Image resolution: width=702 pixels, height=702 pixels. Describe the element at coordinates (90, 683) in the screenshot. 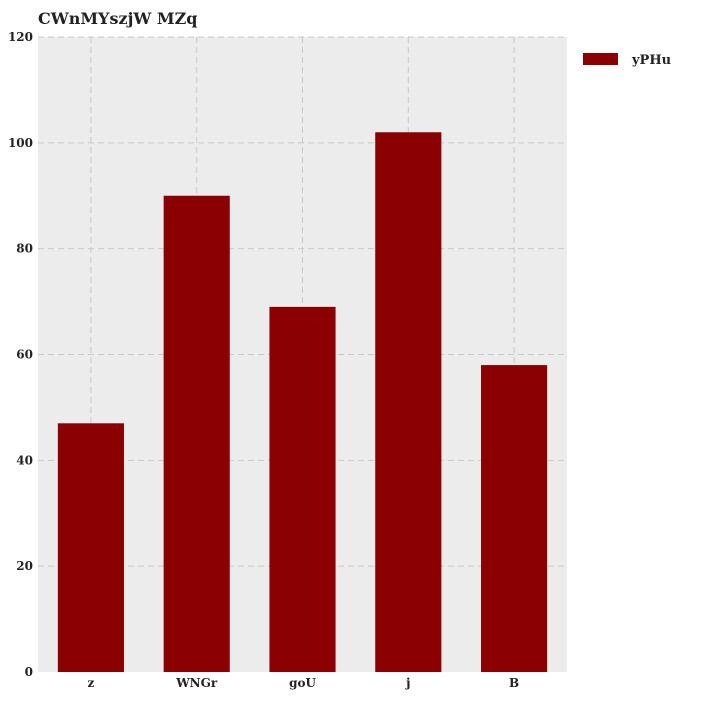

I see `x-tick-label: z` at that location.